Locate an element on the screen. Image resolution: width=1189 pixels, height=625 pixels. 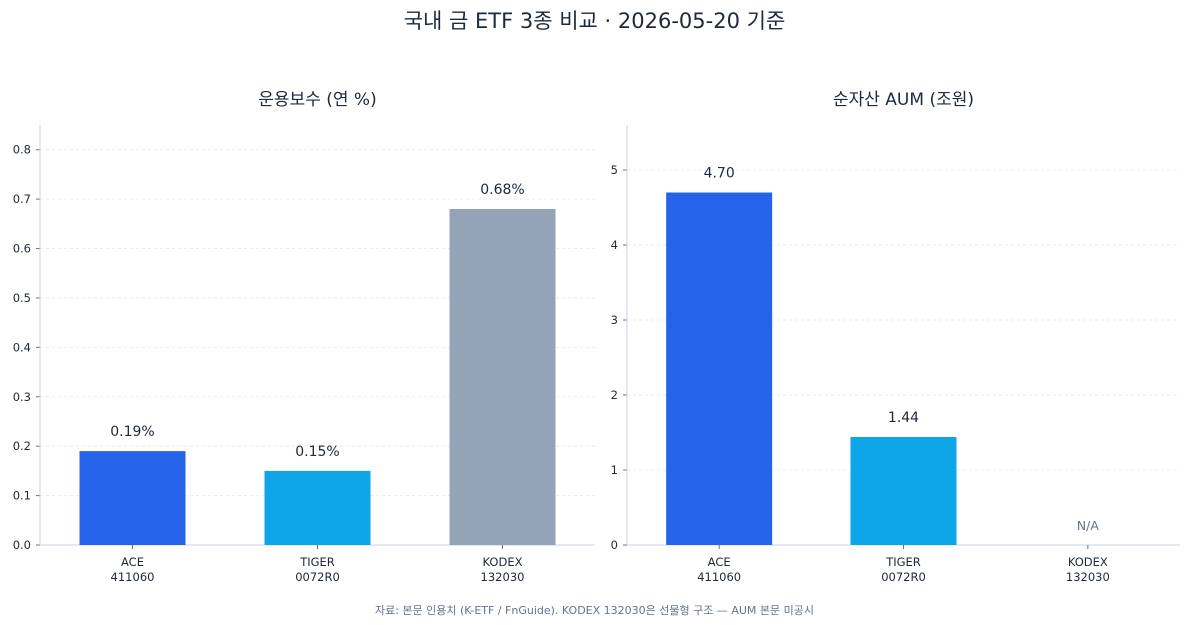
y-tick-label: 0.5 is located at coordinates (22, 298).